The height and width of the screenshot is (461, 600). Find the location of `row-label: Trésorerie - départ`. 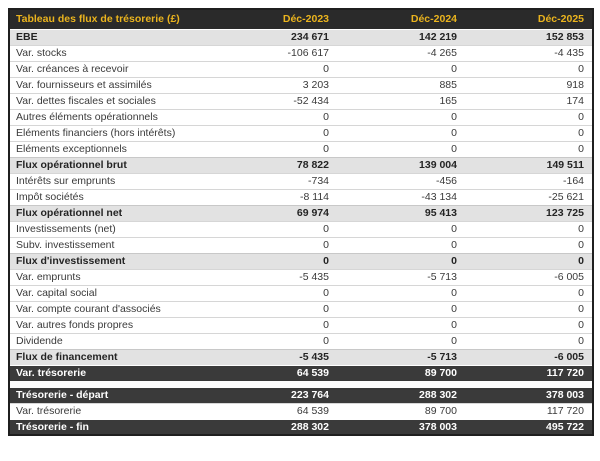

row-label: Trésorerie - départ is located at coordinates (109, 394).